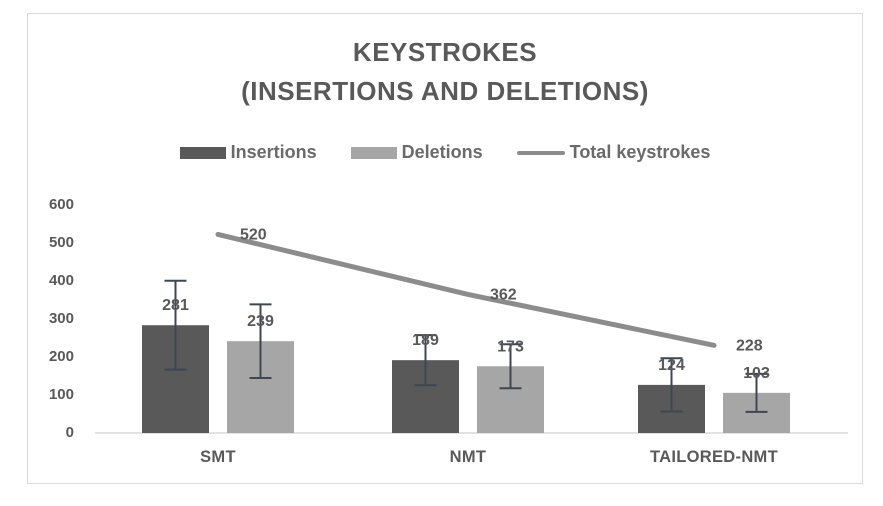  I want to click on legend-label-total-keystrokes: Total keystrokes, so click(640, 152).